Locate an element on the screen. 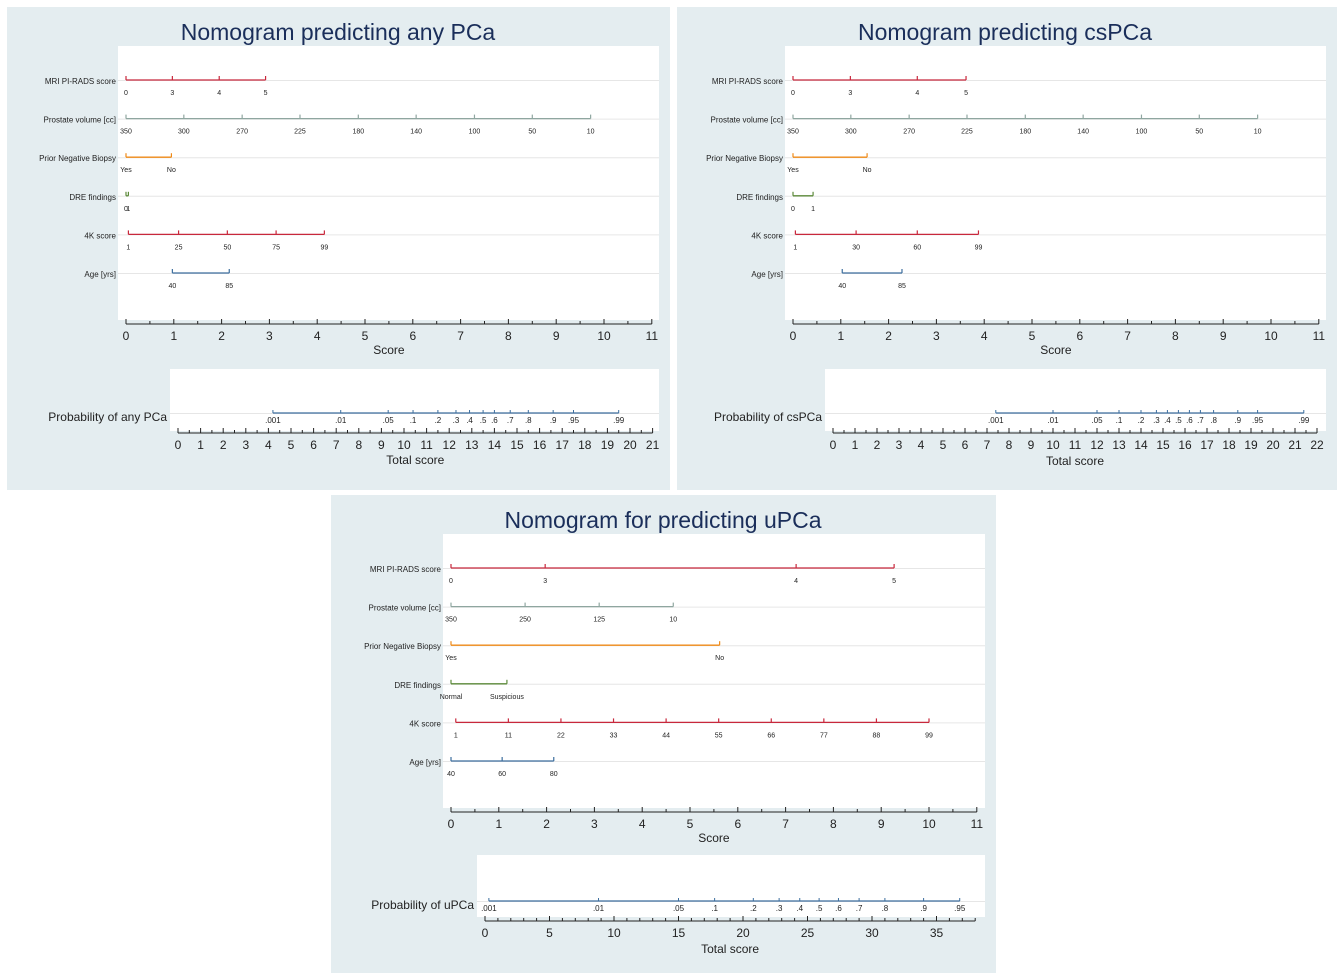 Image resolution: width=1338 pixels, height=973 pixels. score-axis-tick-label: 4 is located at coordinates (642, 824).